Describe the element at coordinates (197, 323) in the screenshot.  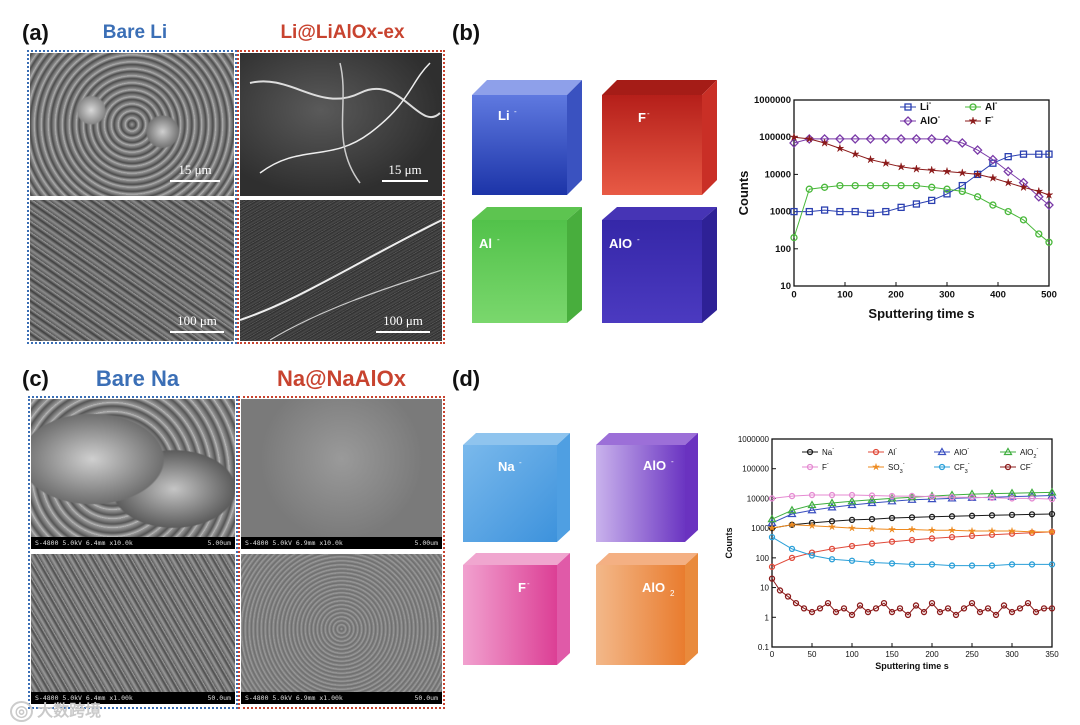
I see `scale-bar: 100 μm` at that location.